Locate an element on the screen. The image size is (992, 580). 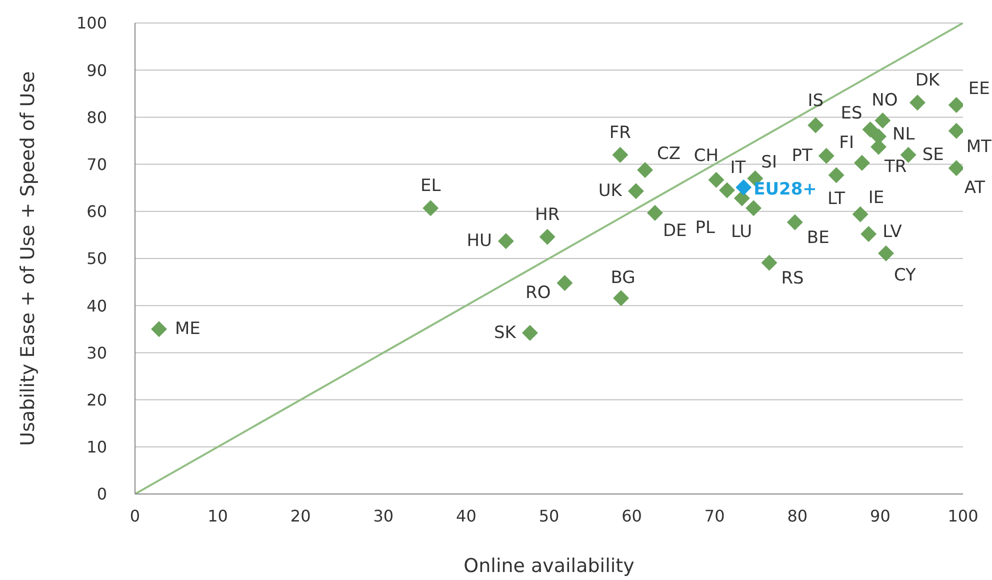
annotation: FR is located at coordinates (620, 132).